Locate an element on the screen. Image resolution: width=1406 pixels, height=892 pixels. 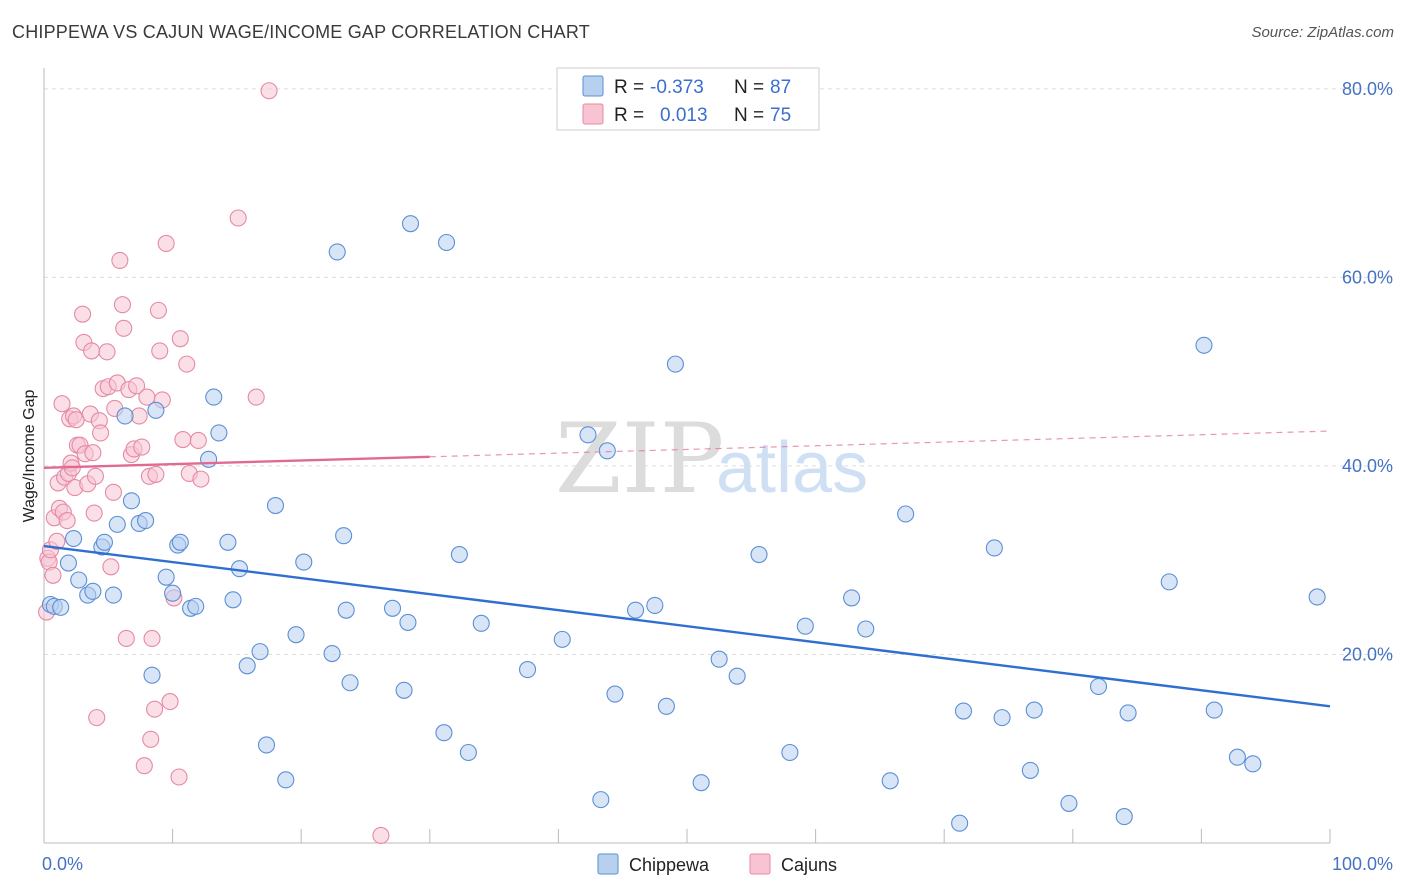
source-label: Source: ZipAtlas.com is located at coordinates (1322, 32).